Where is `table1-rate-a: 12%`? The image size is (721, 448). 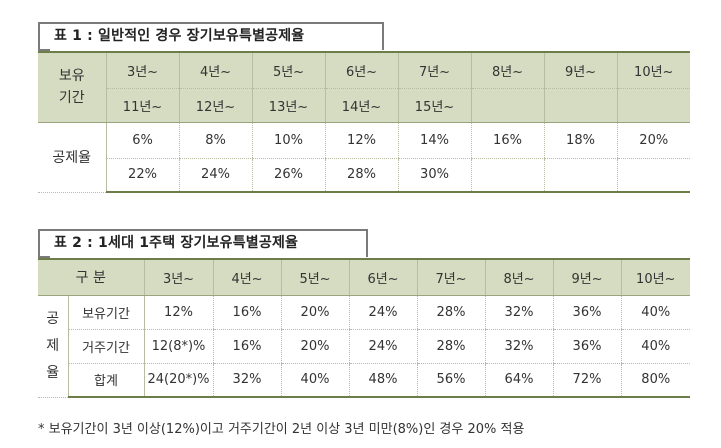 table1-rate-a: 12% is located at coordinates (361, 140).